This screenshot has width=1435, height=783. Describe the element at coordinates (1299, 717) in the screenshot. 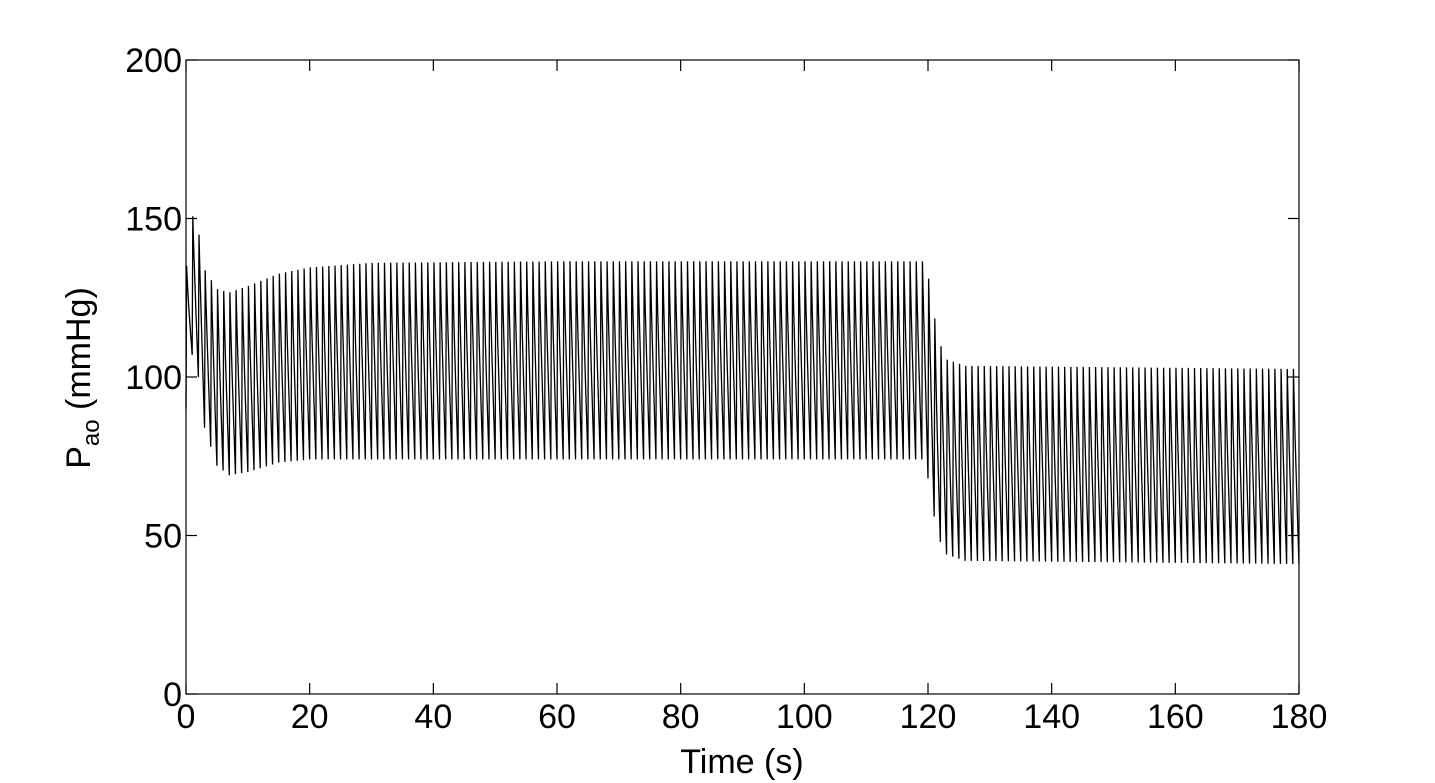

I see `x-tick-label: 180` at that location.